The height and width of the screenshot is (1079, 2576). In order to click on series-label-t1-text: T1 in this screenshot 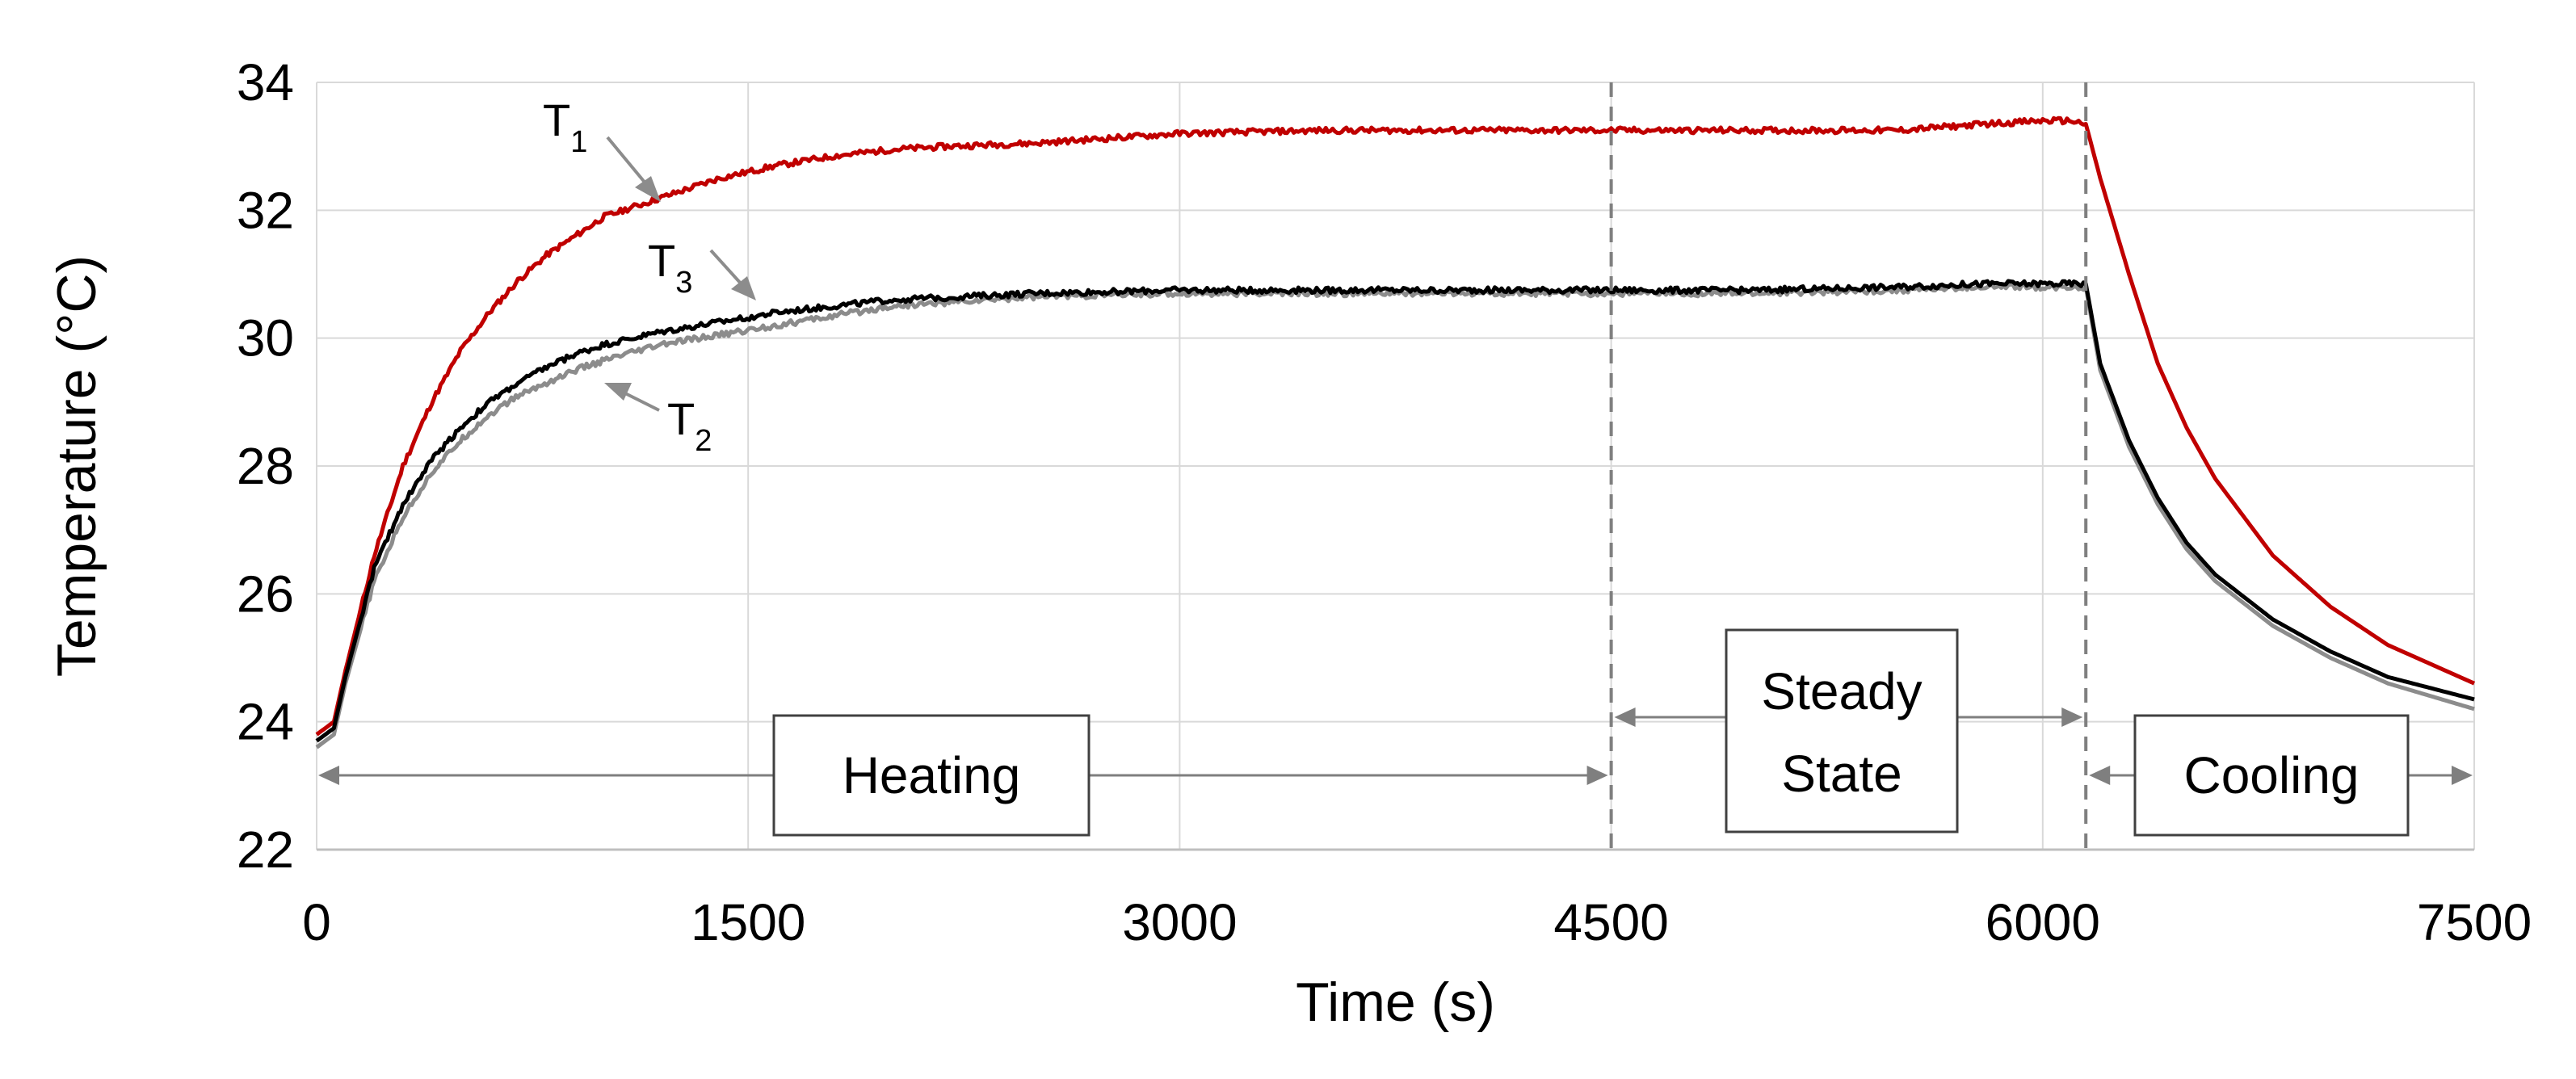, I will do `click(565, 127)`.